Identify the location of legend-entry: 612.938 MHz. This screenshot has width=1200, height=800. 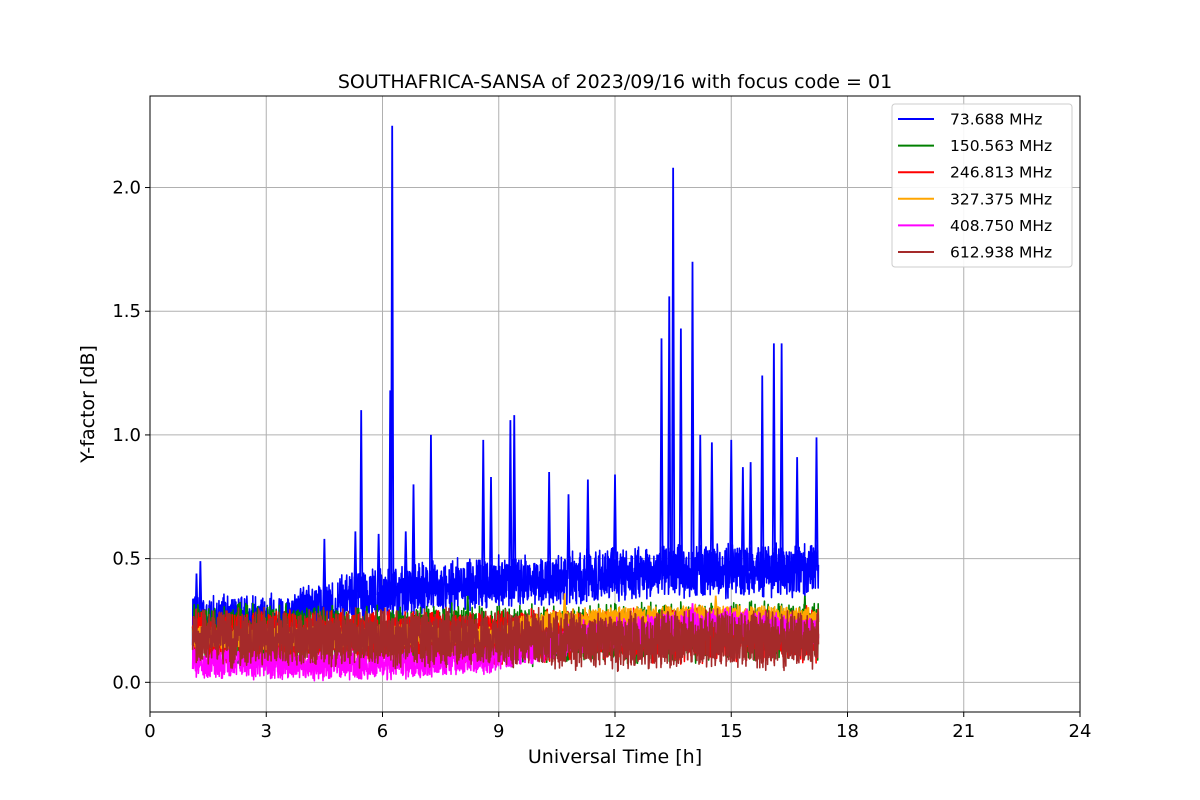
(1001, 253).